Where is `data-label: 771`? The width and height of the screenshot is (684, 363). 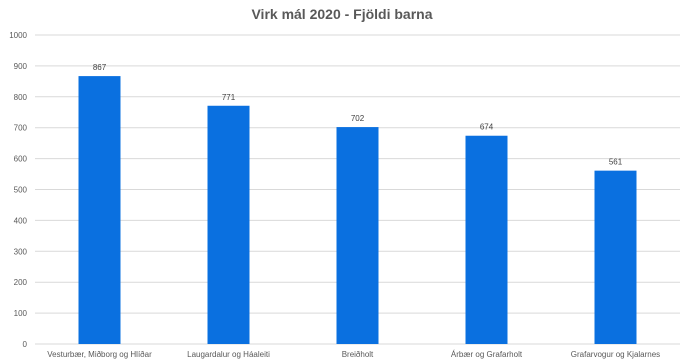 data-label: 771 is located at coordinates (229, 97).